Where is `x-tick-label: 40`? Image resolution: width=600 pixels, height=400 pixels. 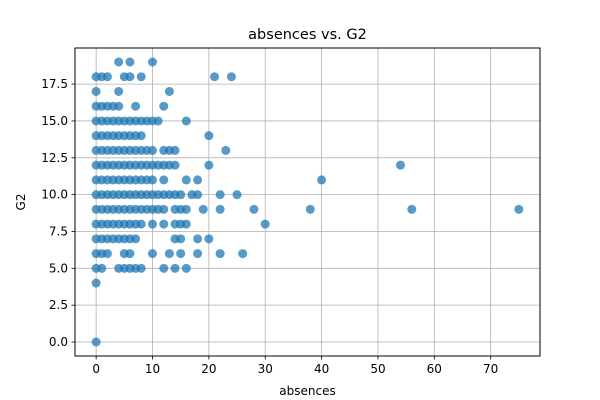
x-tick-label: 40 is located at coordinates (321, 369).